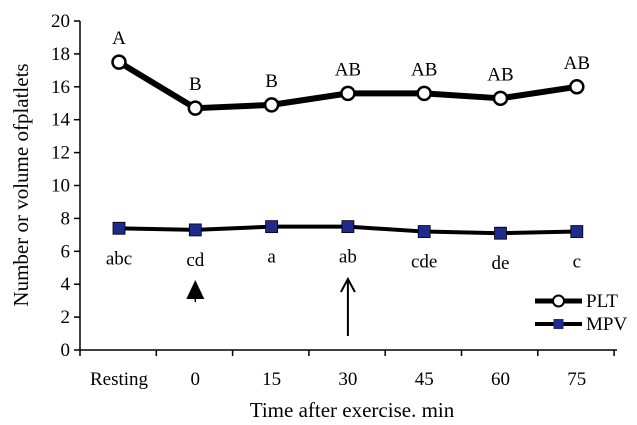  What do you see at coordinates (66, 284) in the screenshot?
I see `y-tick-label: 4` at bounding box center [66, 284].